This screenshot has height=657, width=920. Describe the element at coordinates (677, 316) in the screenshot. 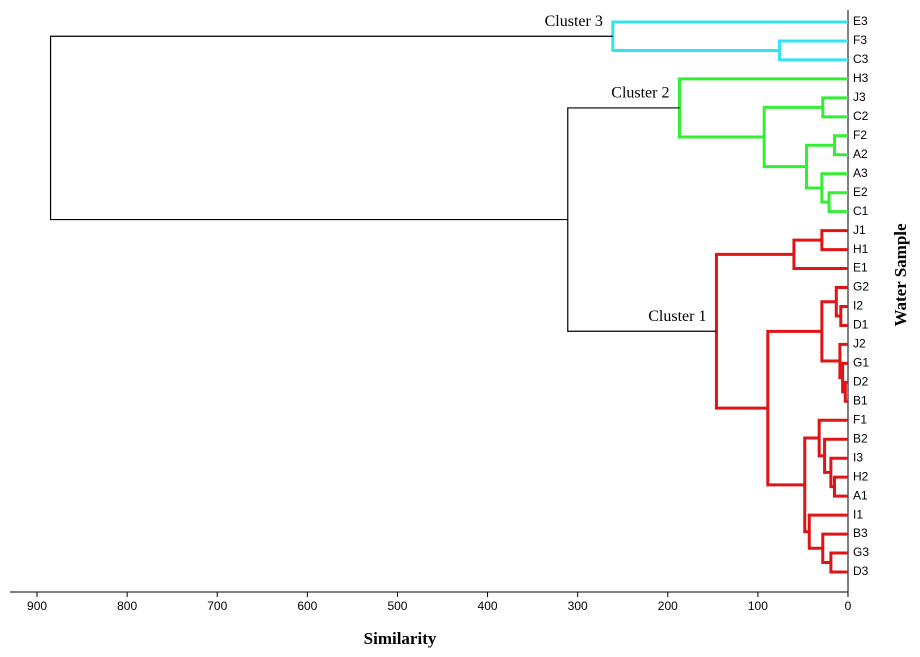

I see `cluster-label: Cluster 1` at that location.